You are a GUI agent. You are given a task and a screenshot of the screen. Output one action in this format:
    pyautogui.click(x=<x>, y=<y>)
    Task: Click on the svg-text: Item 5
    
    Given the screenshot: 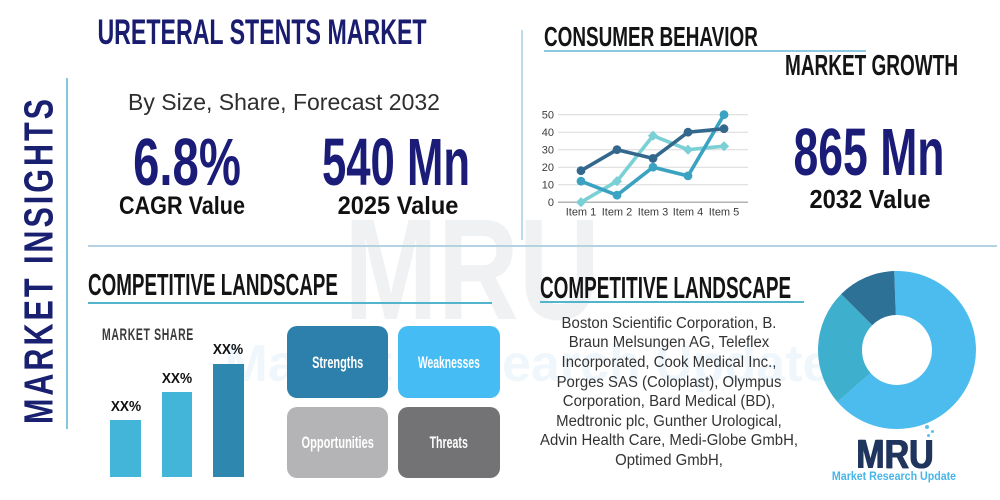 What is the action you would take?
    pyautogui.click(x=724, y=213)
    